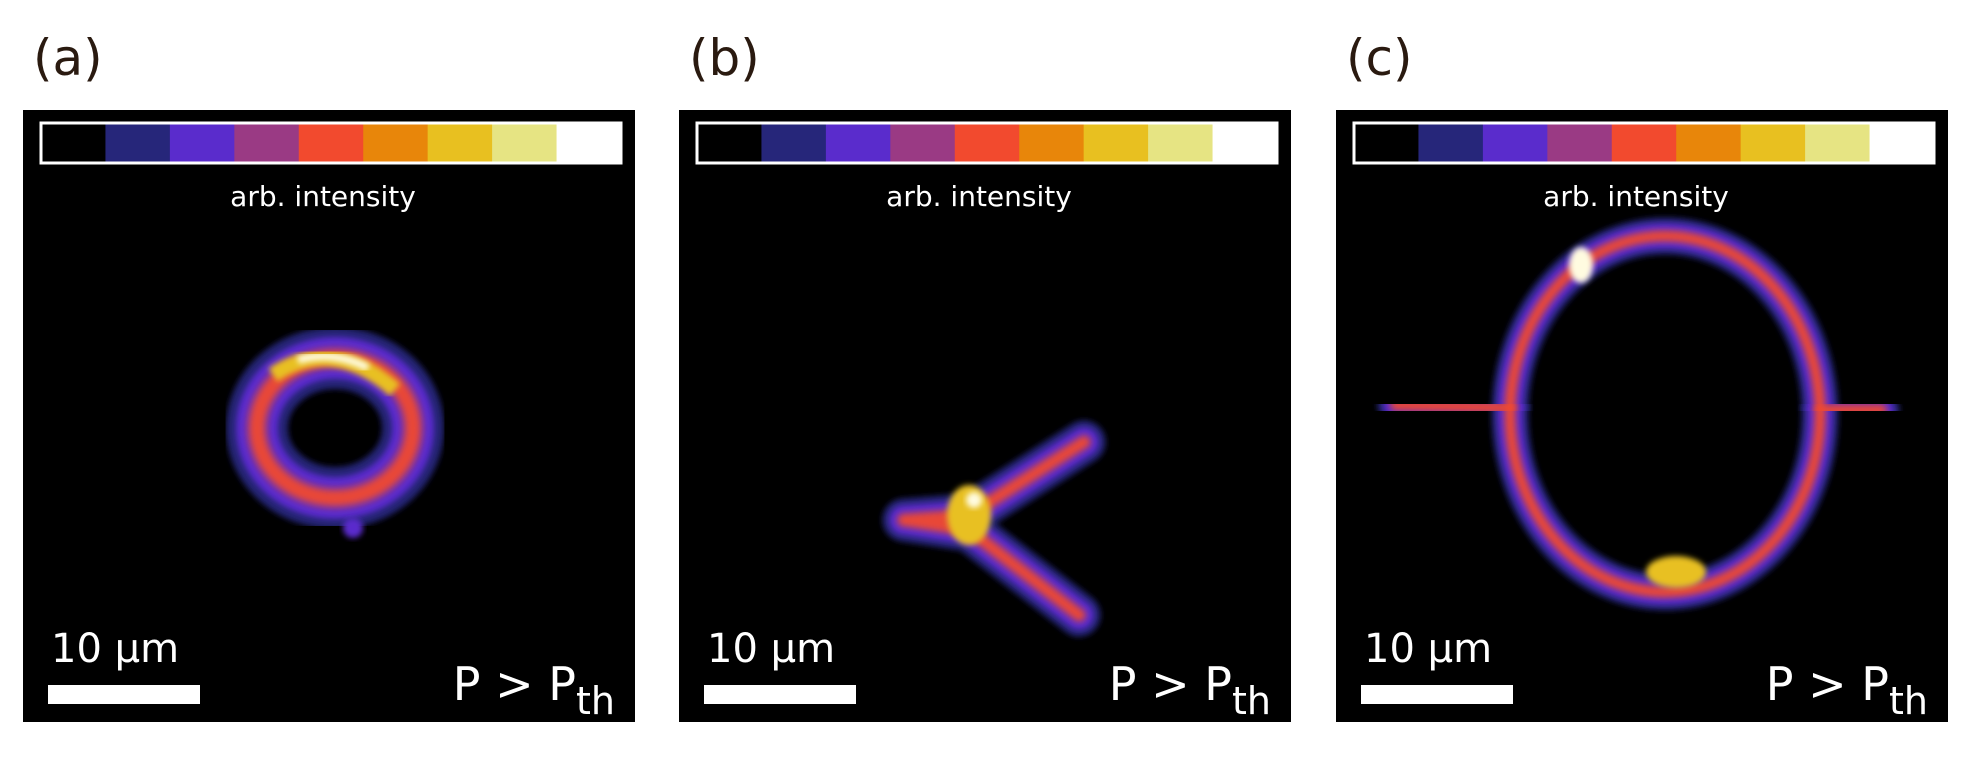 The width and height of the screenshot is (1982, 757). What do you see at coordinates (724, 58) in the screenshot?
I see `panel-label: (b)` at bounding box center [724, 58].